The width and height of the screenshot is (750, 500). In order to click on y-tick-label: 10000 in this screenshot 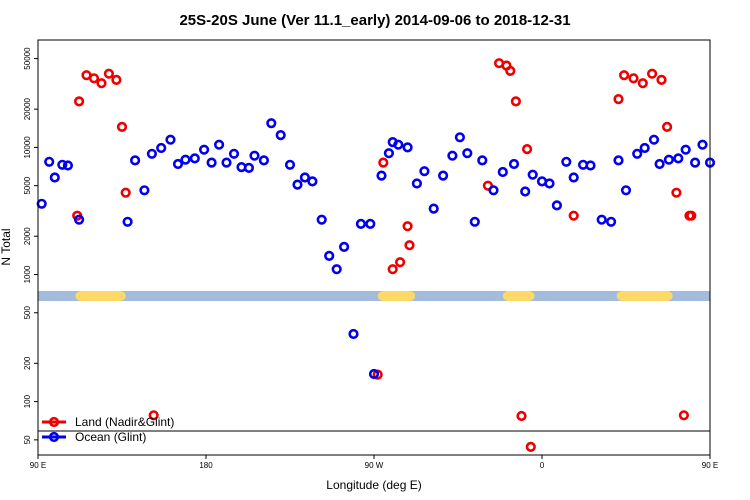, I will do `click(27, 147)`.